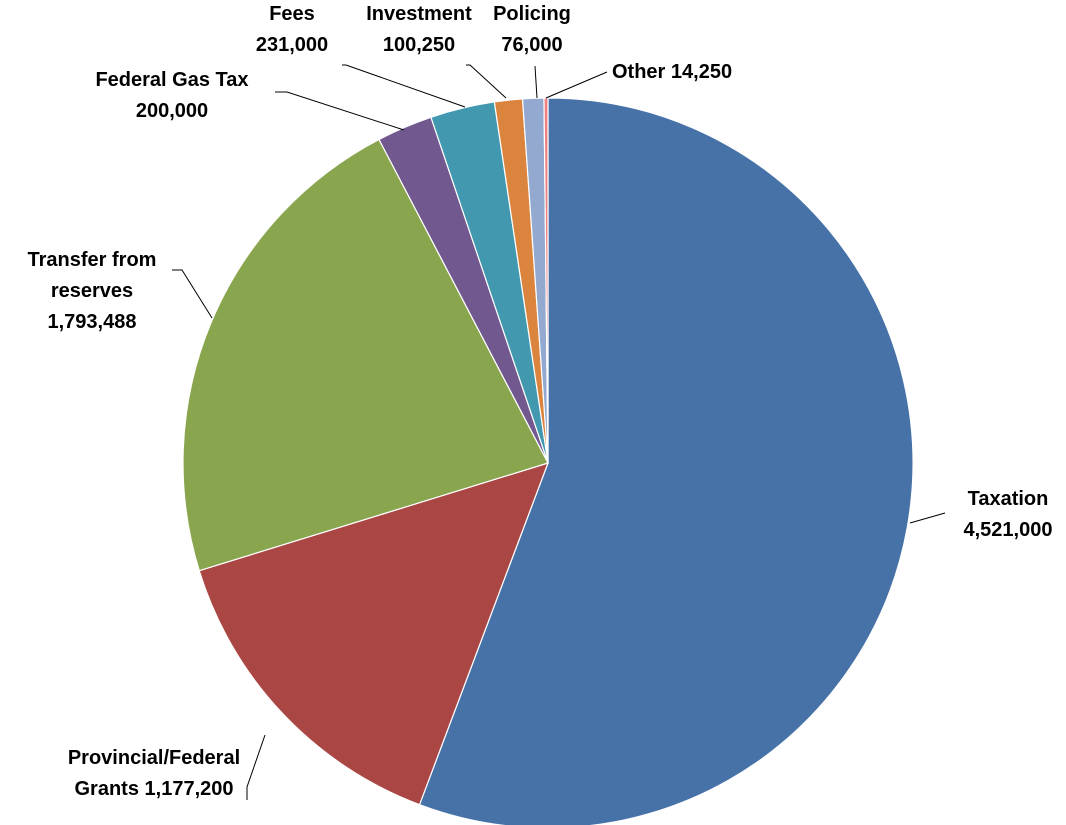 The height and width of the screenshot is (825, 1066). What do you see at coordinates (192, 294) in the screenshot?
I see `leader-line-transfer-from-reserves` at bounding box center [192, 294].